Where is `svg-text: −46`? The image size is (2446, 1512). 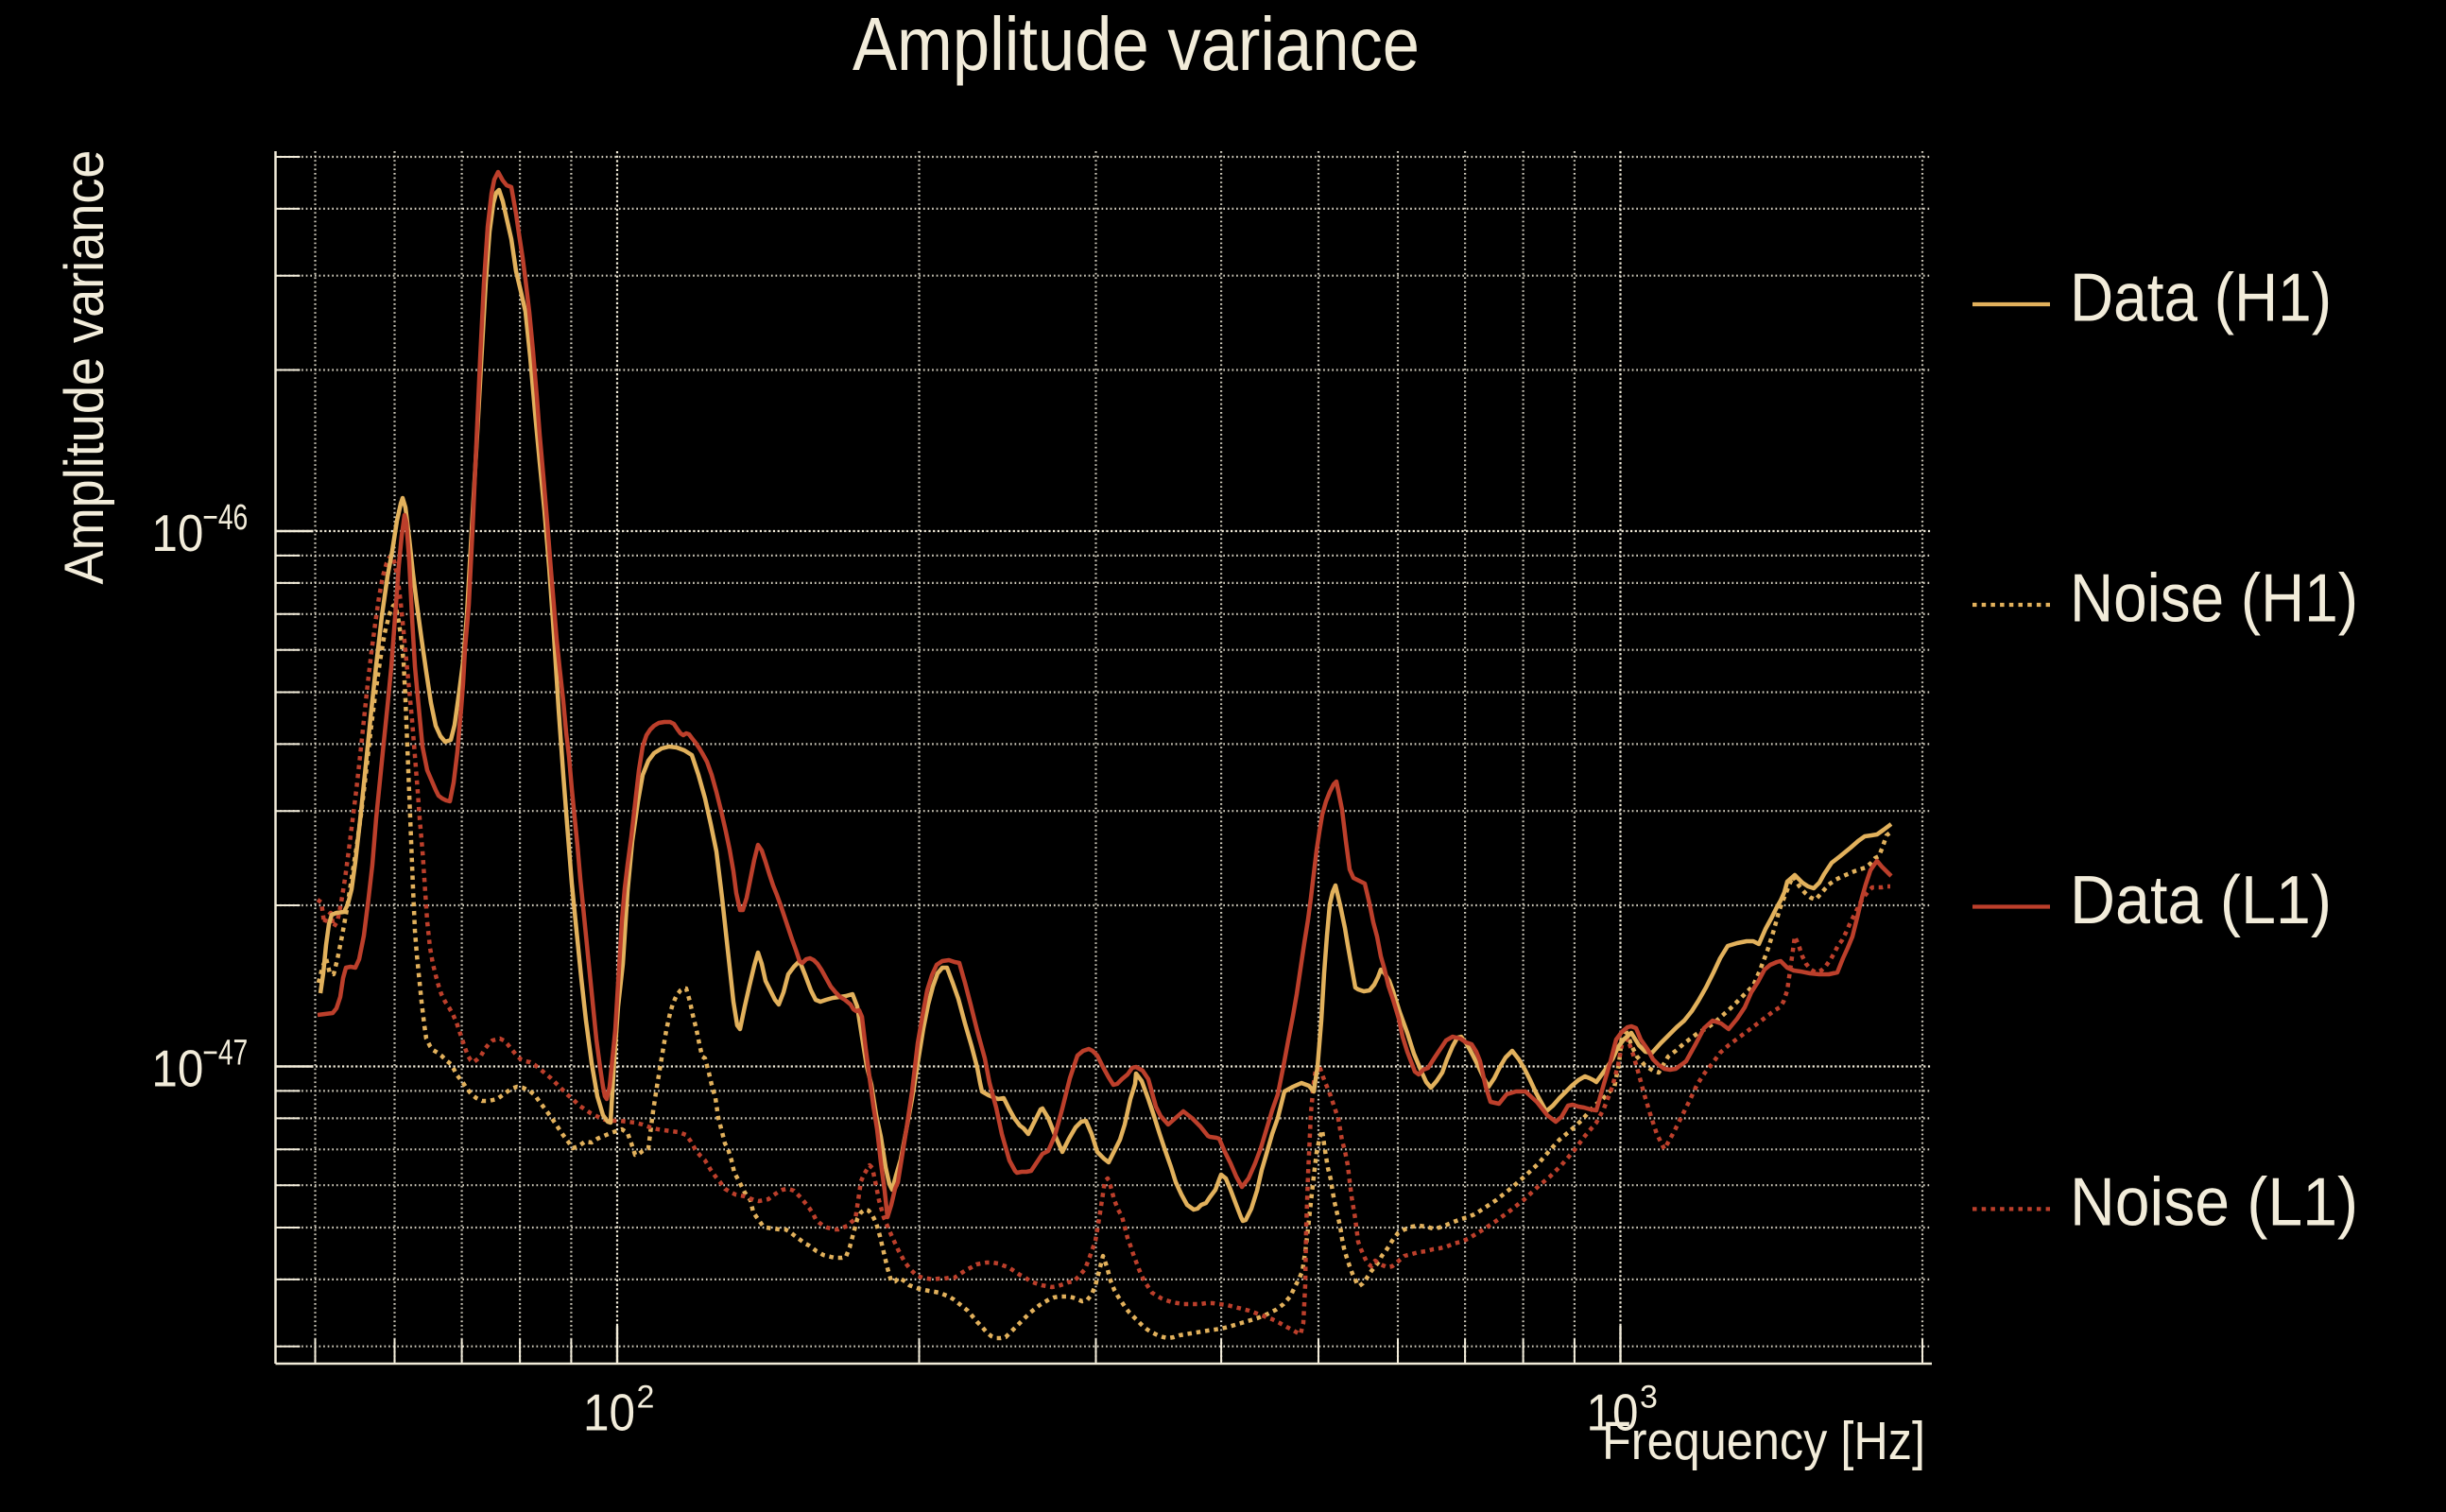
svg-text: −46 is located at coordinates (225, 518).